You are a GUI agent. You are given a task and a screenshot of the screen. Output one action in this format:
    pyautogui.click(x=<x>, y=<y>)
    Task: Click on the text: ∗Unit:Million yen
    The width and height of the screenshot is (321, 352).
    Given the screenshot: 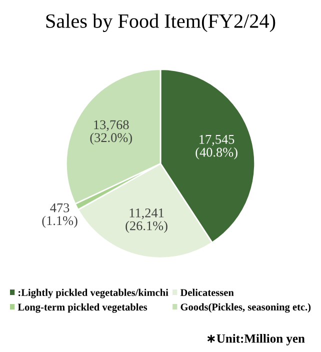 What is the action you would take?
    pyautogui.click(x=256, y=340)
    